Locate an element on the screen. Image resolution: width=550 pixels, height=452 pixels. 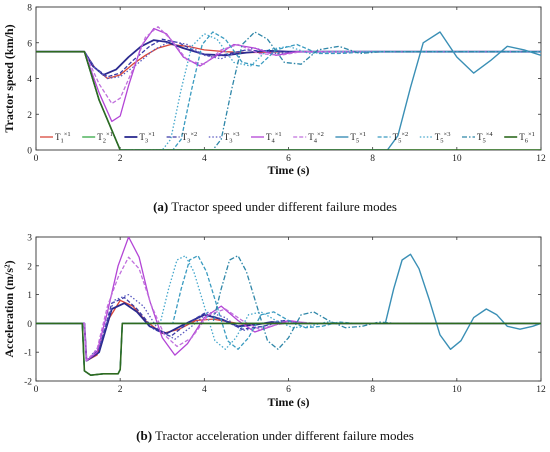
legend-item: T5×2 is located at coordinates (393, 138).